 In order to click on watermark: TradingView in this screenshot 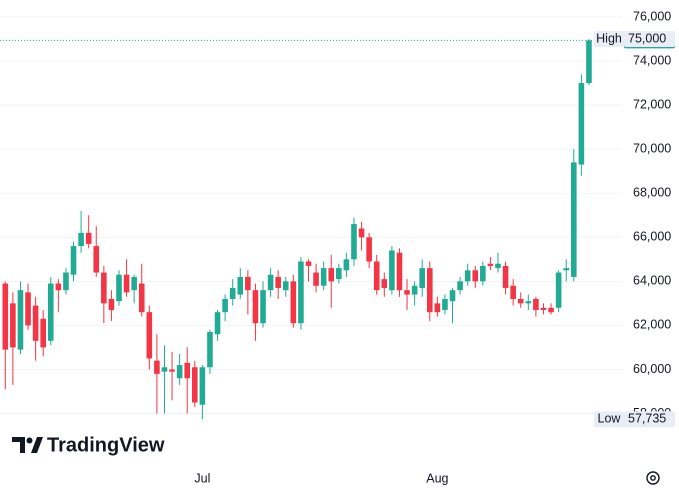, I will do `click(106, 445)`.